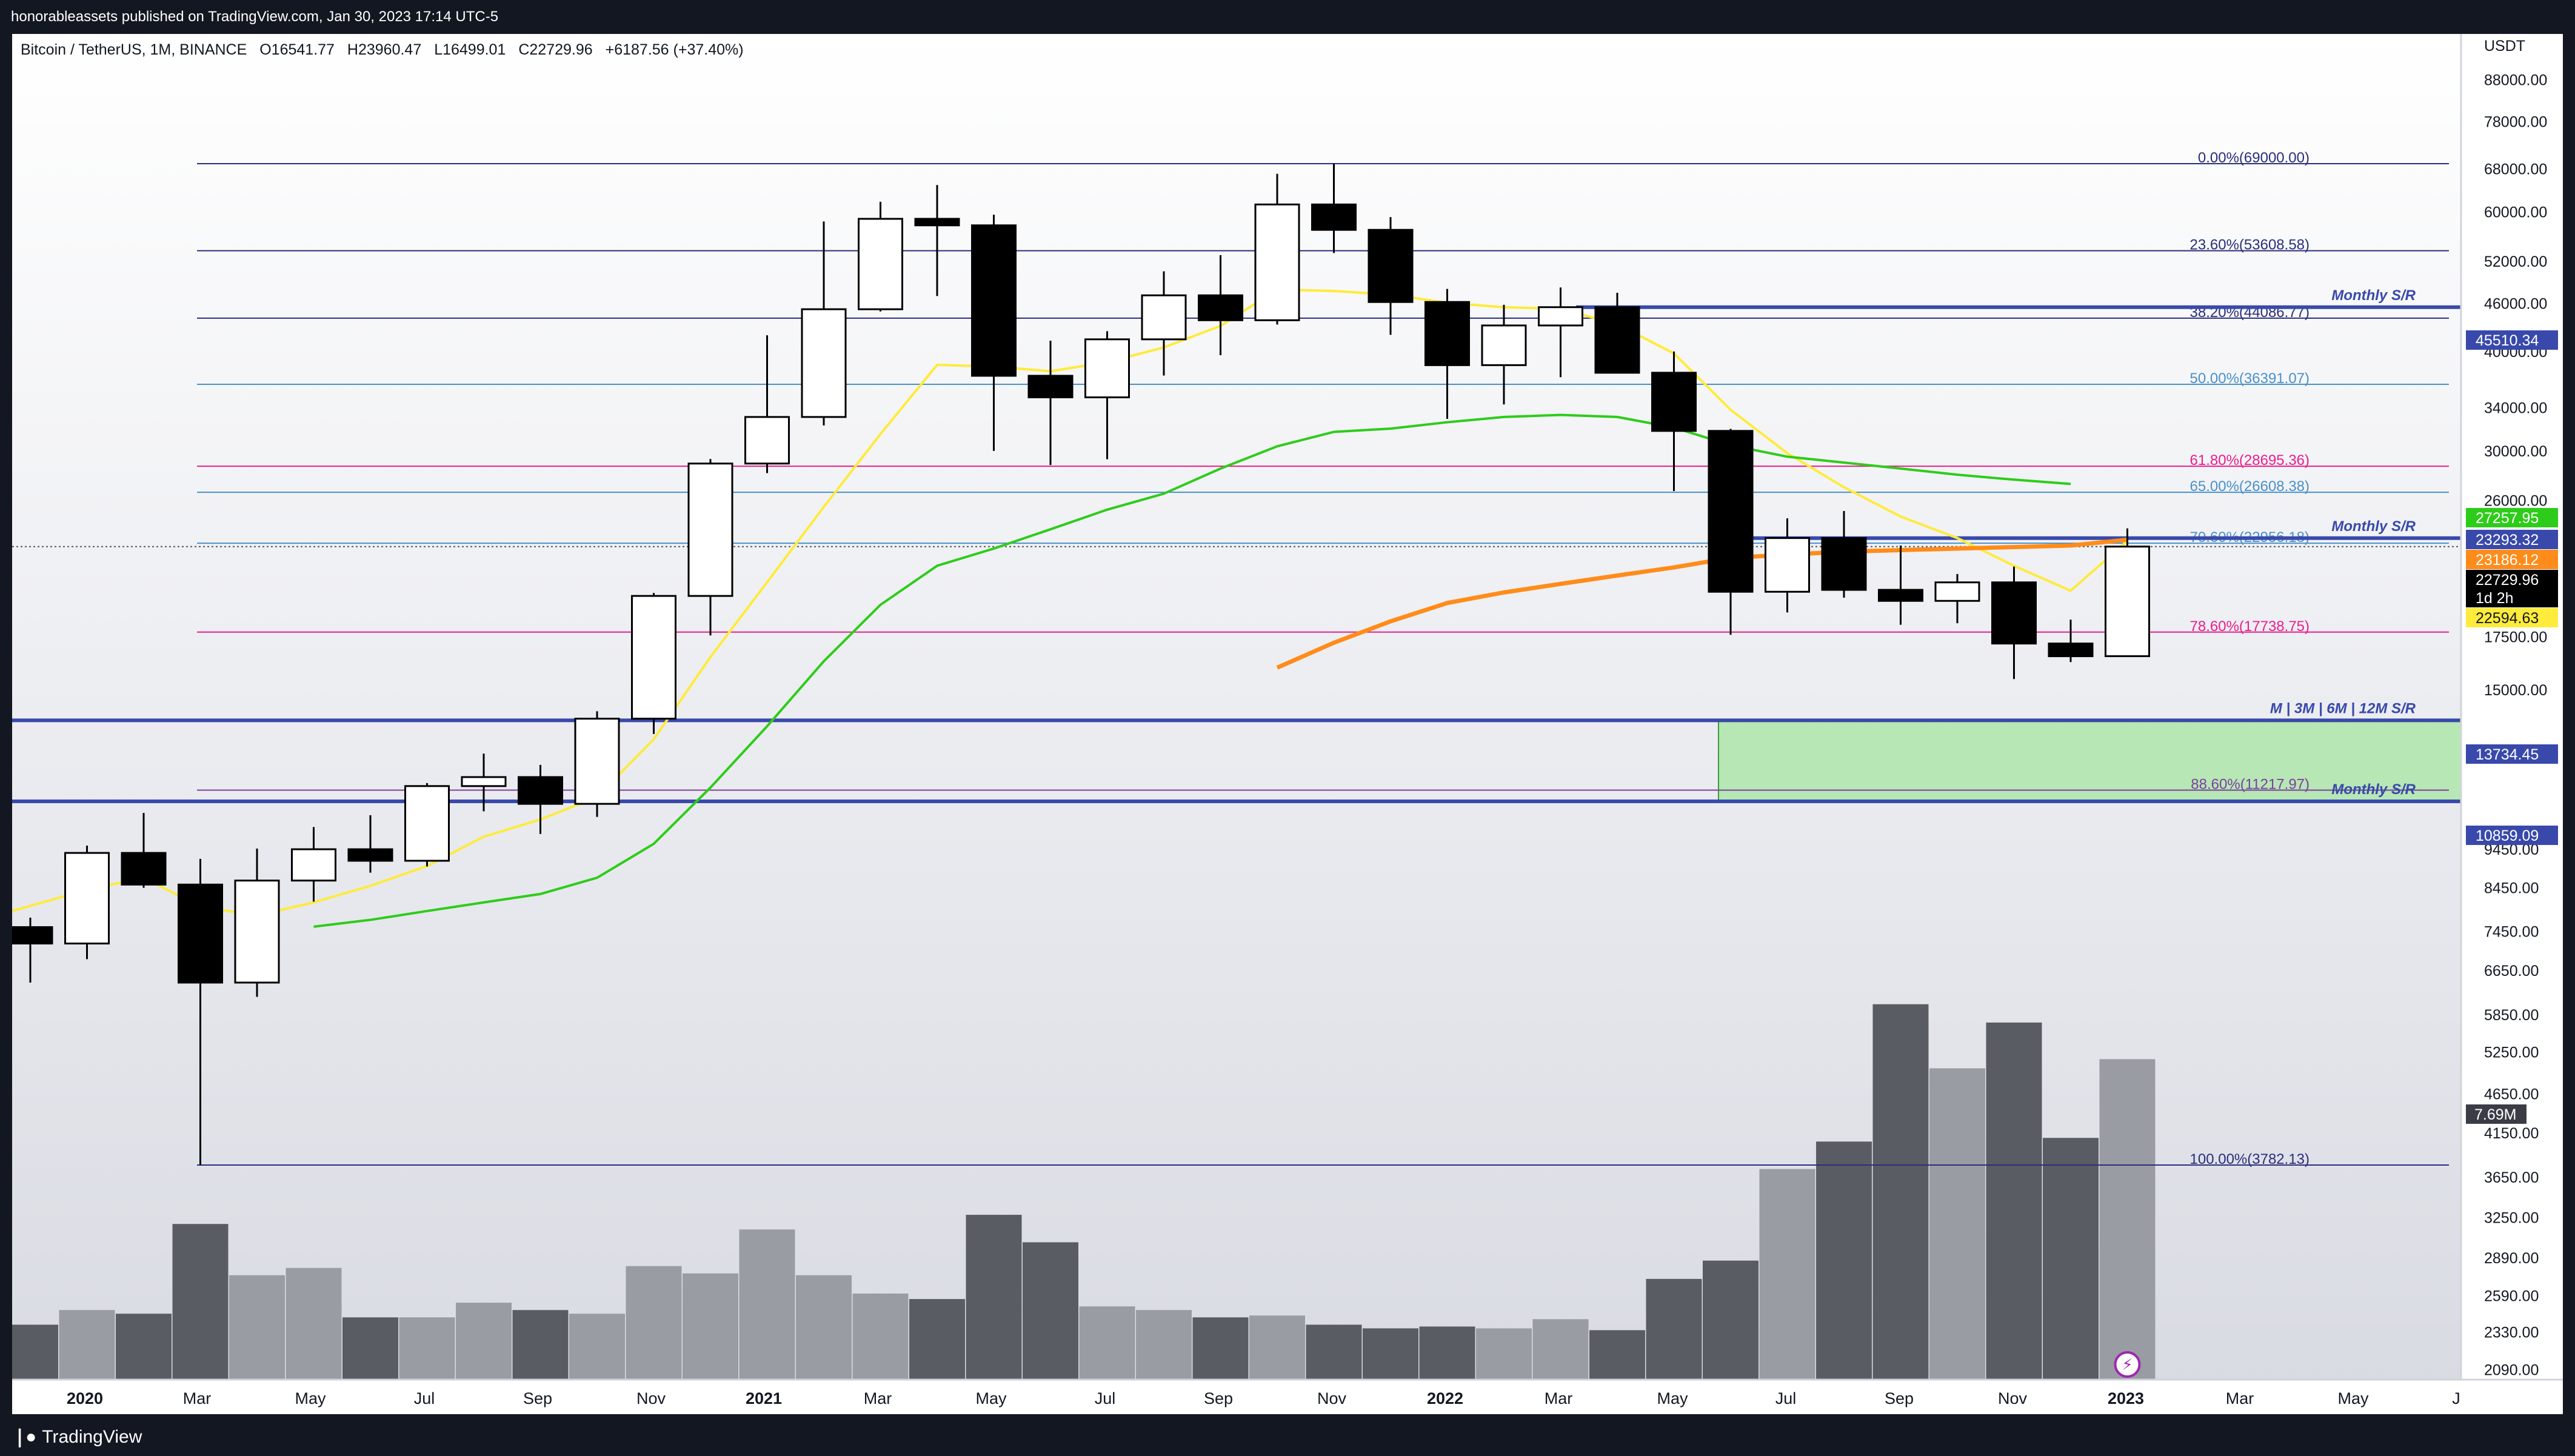  I want to click on price-tick-label: 2330.00, so click(2511, 1332).